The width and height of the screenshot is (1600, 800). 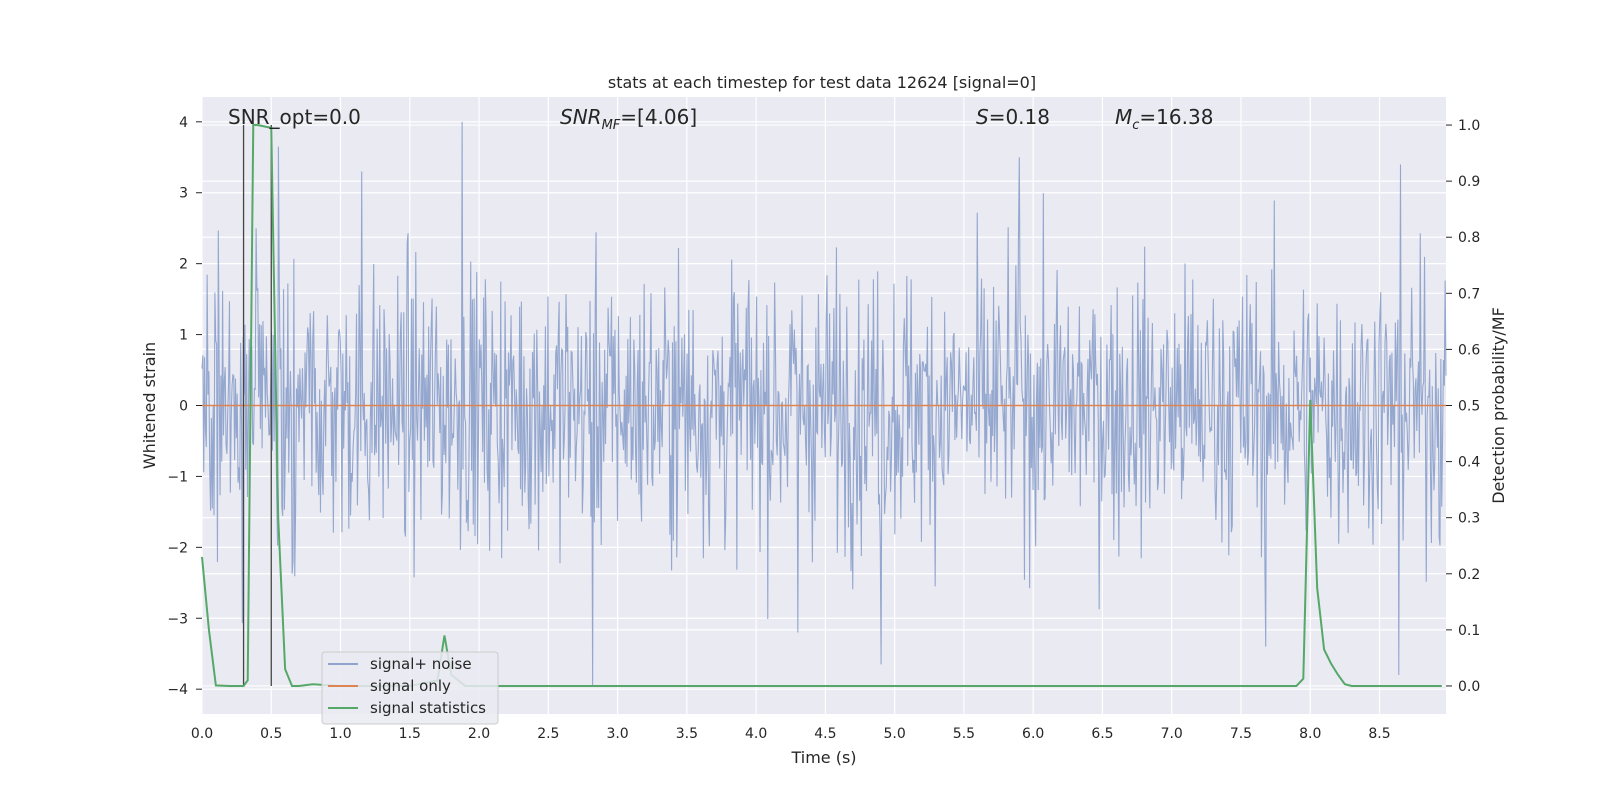 I want to click on x-tick-label: 0.5, so click(x=271, y=734).